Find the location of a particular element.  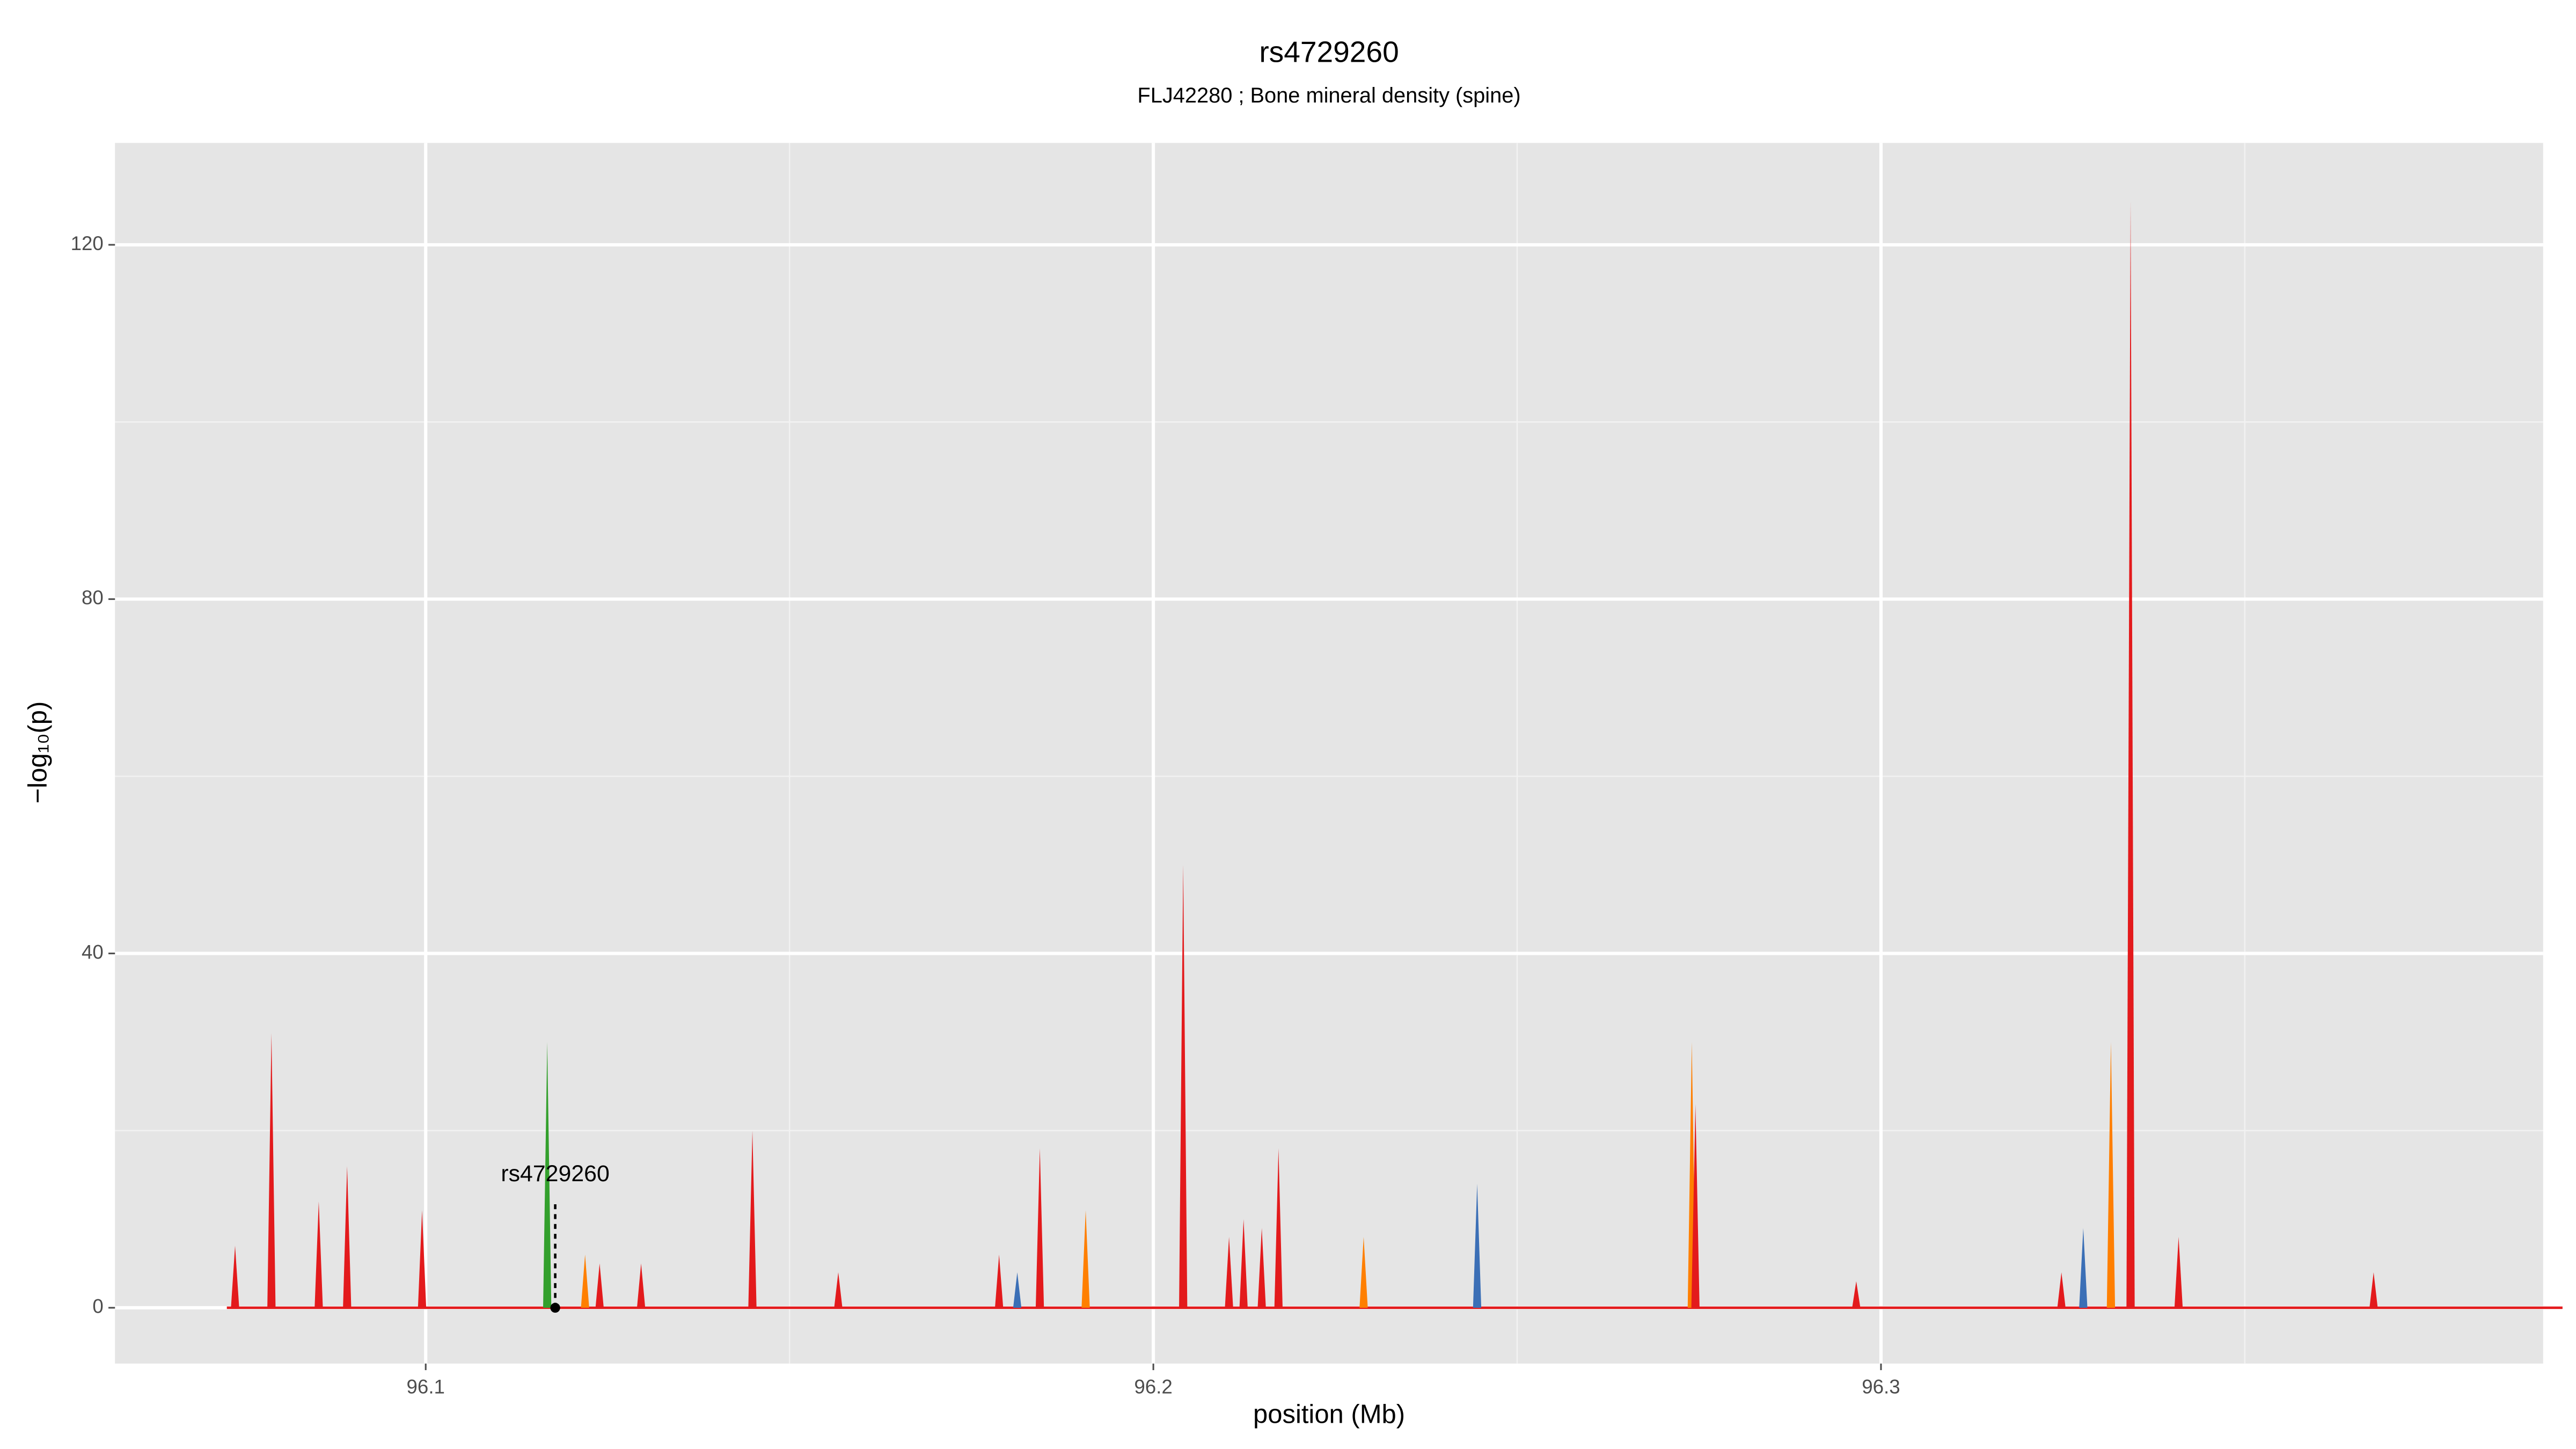

annotation-label: rs4729260 is located at coordinates (555, 1174).